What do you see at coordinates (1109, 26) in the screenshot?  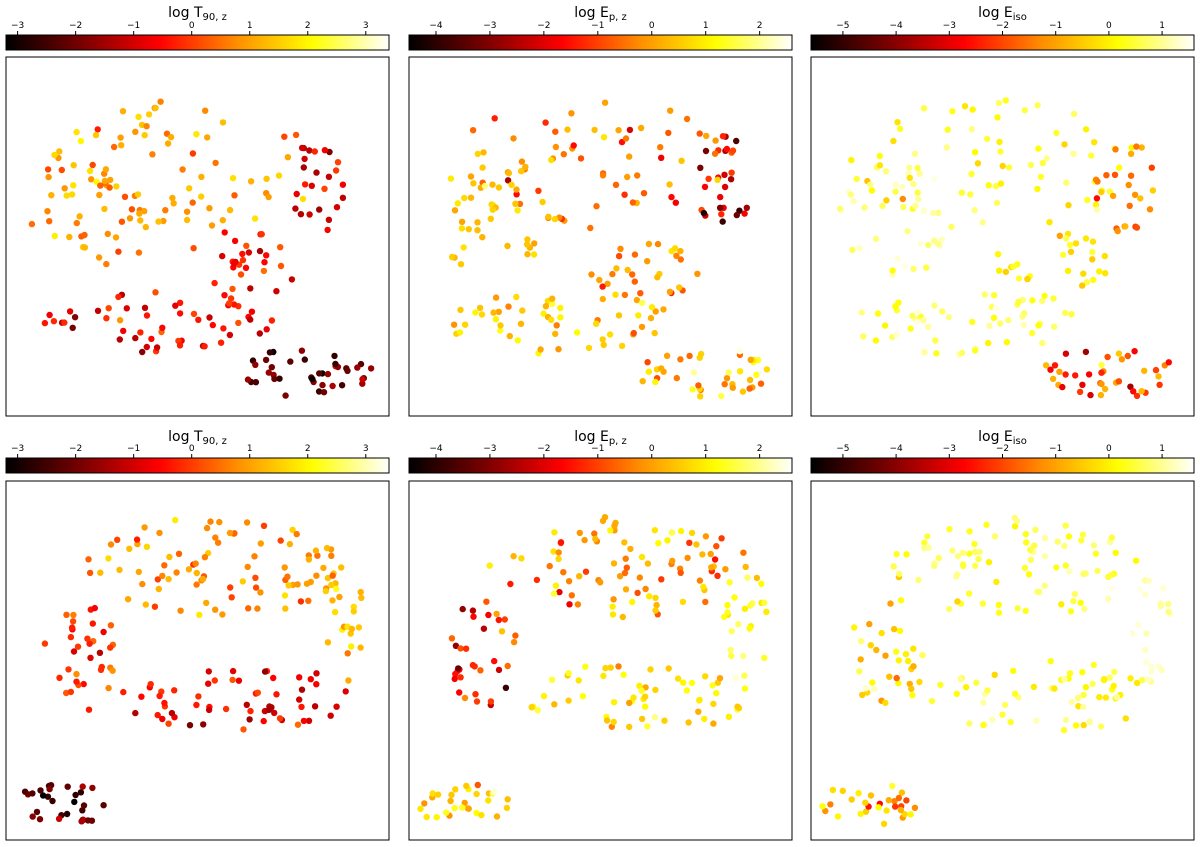 I see `colorbar-tick-label: 0` at bounding box center [1109, 26].